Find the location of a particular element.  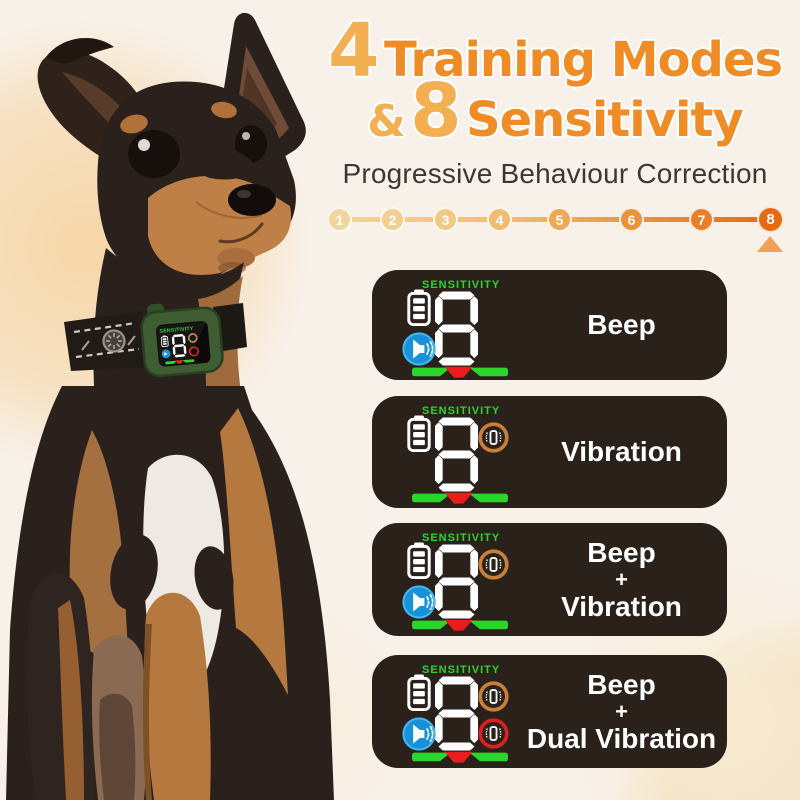

mode-panel-vibration: SENSITIVITY Vibration is located at coordinates (549, 452).